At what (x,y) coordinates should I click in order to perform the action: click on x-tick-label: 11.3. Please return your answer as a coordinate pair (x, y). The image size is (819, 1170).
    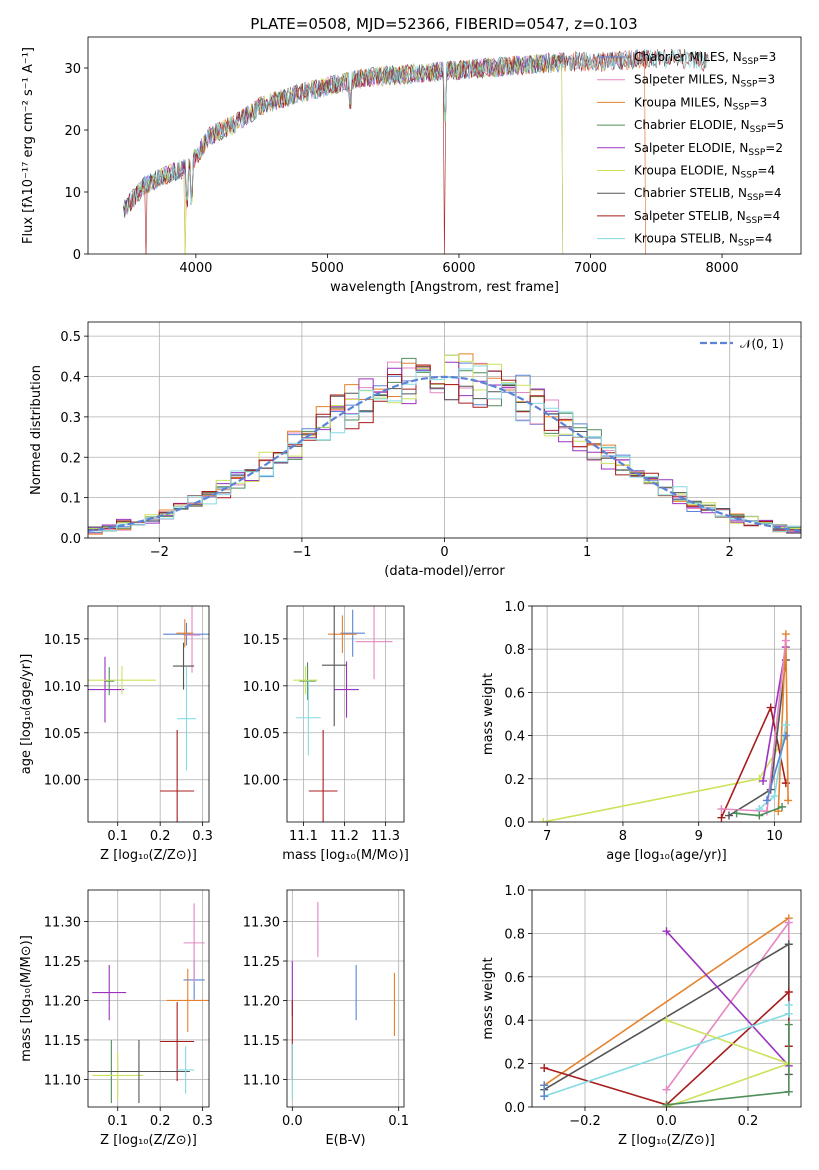
    Looking at the image, I should click on (385, 836).